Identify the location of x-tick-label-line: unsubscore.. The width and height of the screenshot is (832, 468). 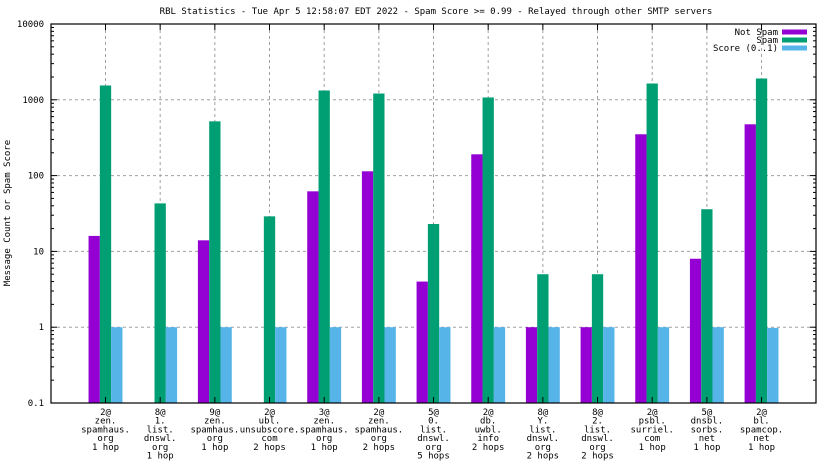
(270, 430).